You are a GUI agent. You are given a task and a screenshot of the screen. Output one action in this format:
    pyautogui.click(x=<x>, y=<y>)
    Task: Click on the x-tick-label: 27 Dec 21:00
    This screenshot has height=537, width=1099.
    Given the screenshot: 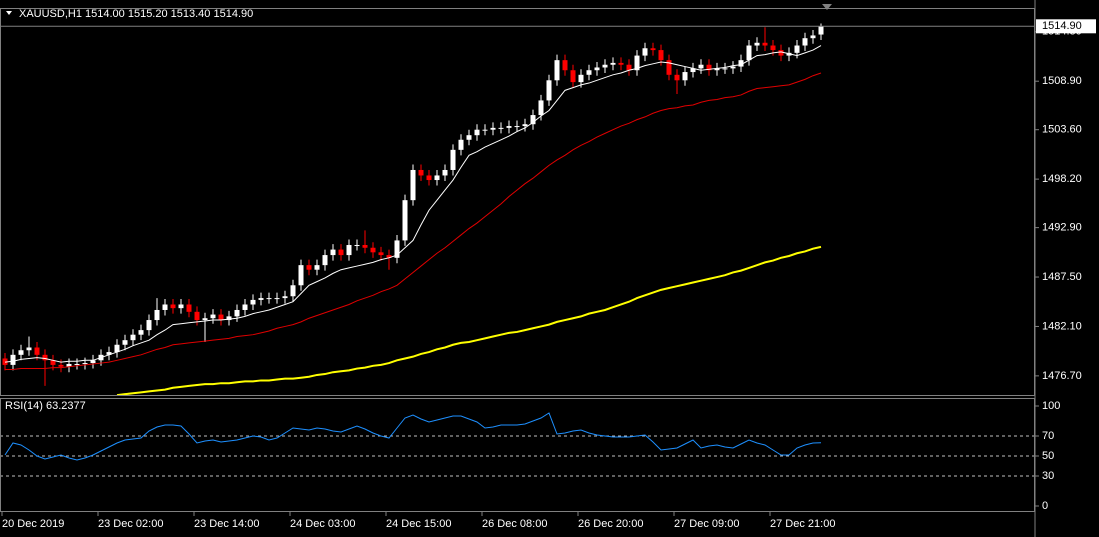 What is the action you would take?
    pyautogui.click(x=802, y=524)
    